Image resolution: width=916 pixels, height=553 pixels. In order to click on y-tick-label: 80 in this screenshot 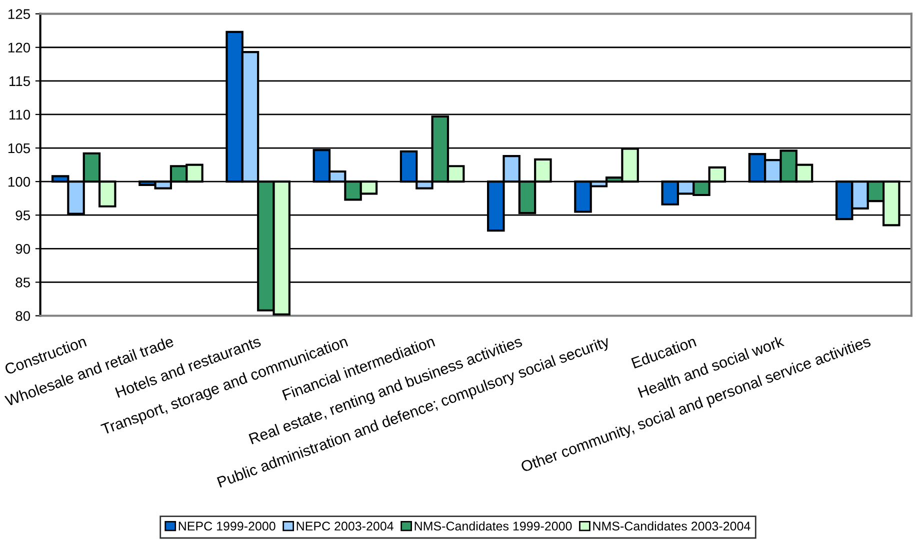, I will do `click(23, 316)`.